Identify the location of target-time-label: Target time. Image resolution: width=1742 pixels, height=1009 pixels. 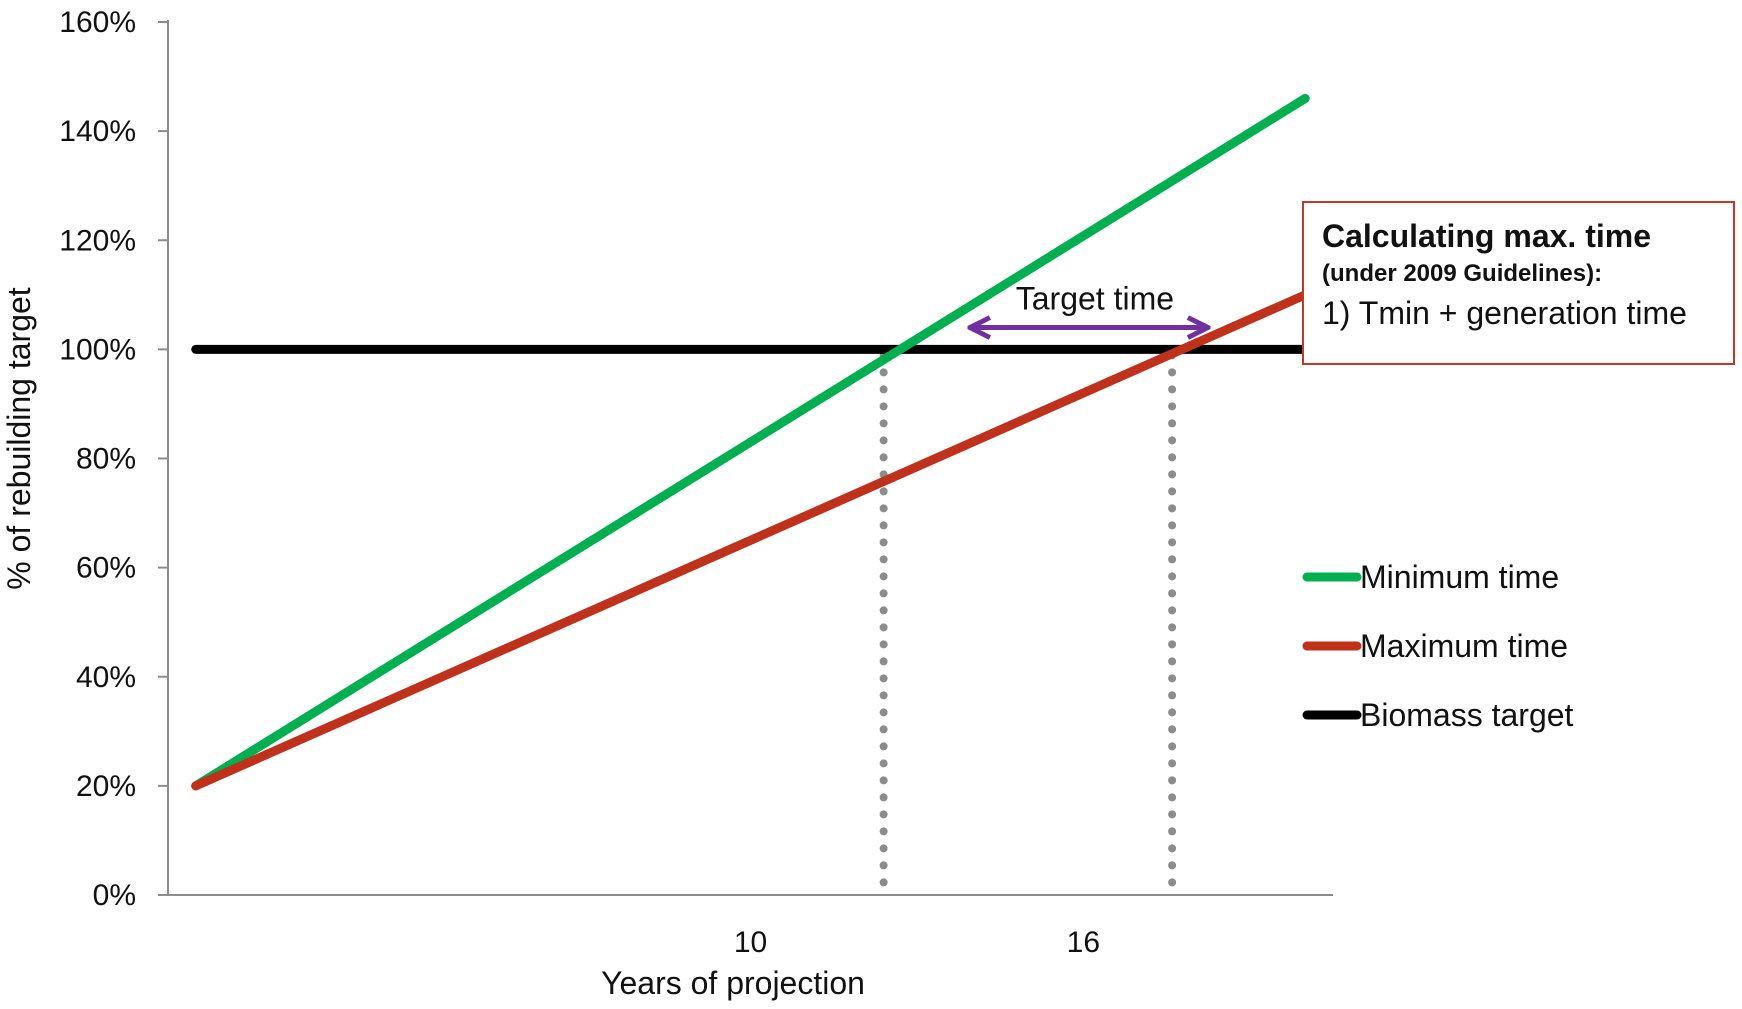
(1095, 299).